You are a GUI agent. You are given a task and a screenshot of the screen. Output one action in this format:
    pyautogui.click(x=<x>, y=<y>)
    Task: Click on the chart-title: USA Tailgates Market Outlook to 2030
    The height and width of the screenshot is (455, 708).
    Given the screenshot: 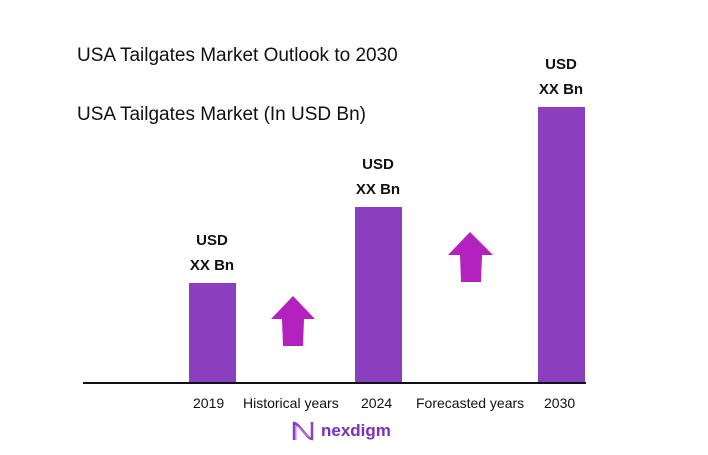 What is the action you would take?
    pyautogui.click(x=237, y=55)
    